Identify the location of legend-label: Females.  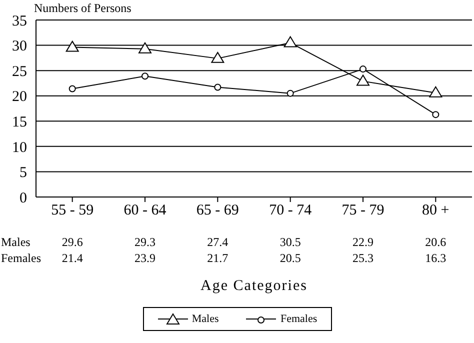
(299, 319).